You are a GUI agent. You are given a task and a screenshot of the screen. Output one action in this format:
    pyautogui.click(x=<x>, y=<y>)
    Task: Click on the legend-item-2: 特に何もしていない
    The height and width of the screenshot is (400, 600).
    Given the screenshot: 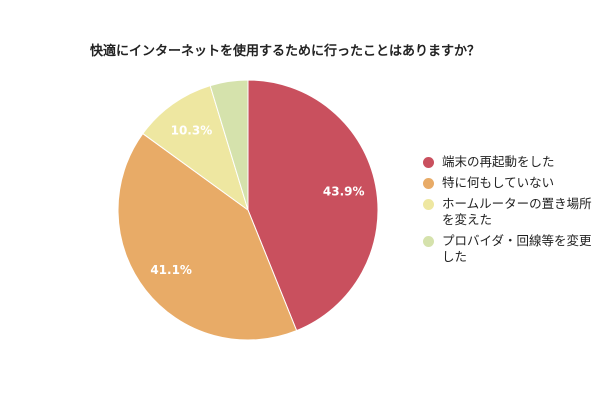 What is the action you would take?
    pyautogui.click(x=508, y=183)
    